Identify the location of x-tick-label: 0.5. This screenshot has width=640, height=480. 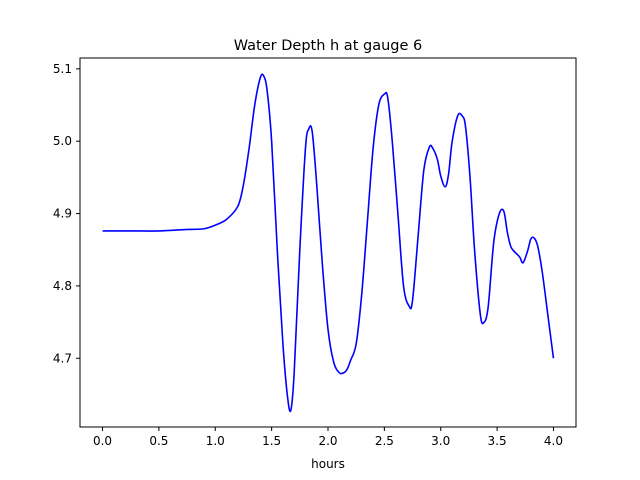
(158, 441).